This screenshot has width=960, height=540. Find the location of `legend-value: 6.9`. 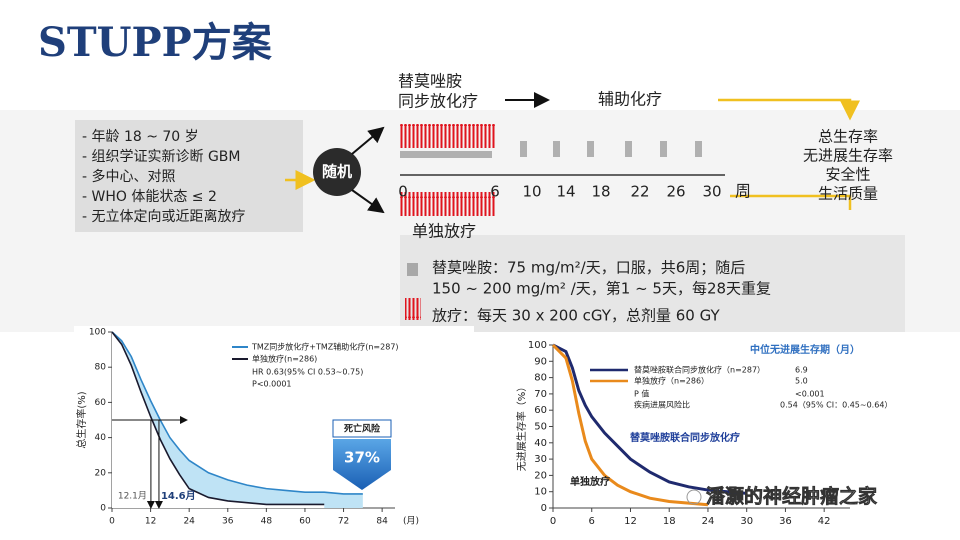

legend-value: 6.9 is located at coordinates (801, 370).